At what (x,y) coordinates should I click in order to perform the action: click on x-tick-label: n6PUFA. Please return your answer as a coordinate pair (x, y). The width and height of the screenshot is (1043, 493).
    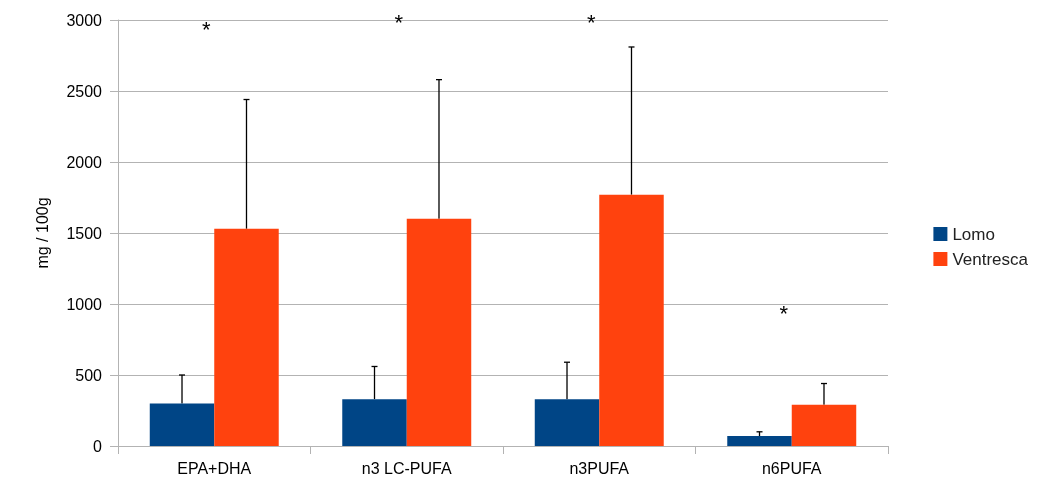
    Looking at the image, I should click on (791, 468).